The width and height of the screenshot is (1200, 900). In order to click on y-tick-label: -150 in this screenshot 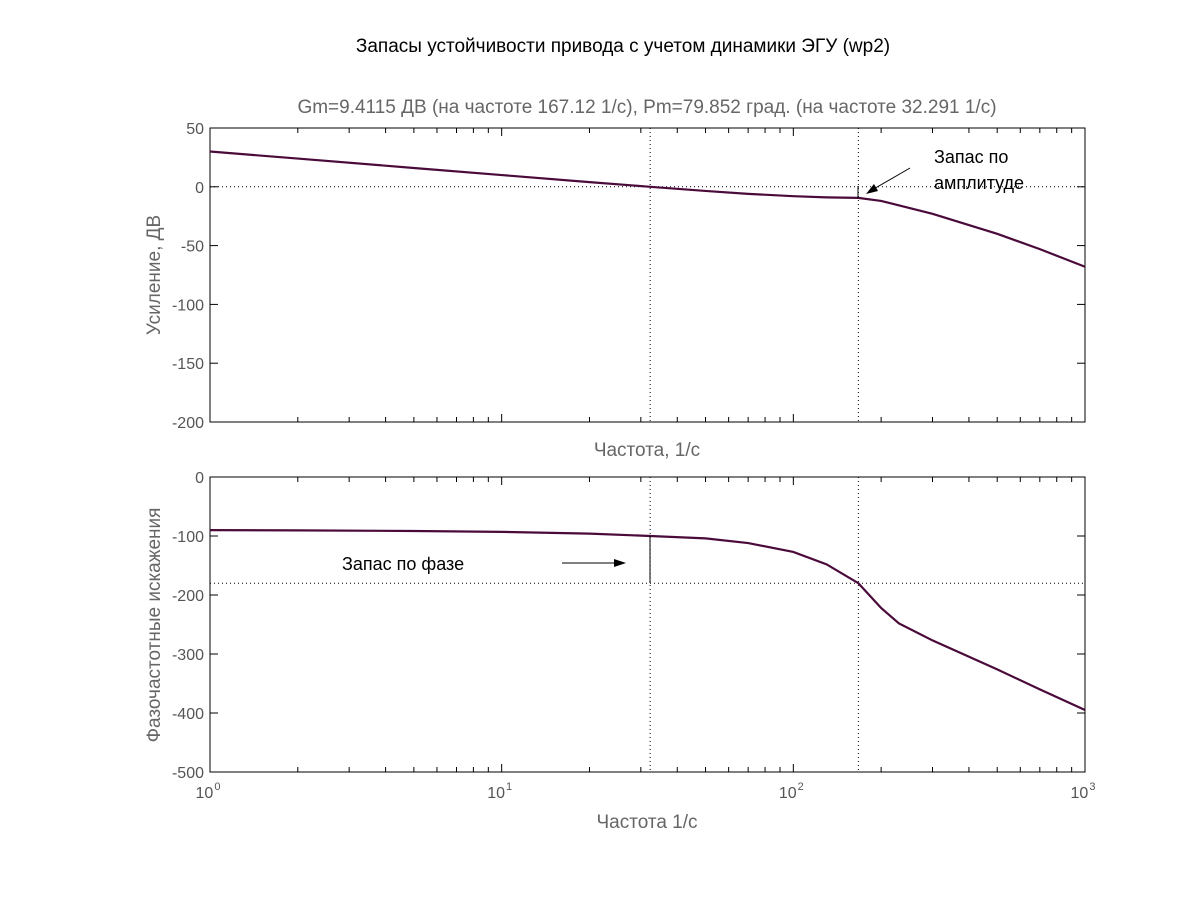, I will do `click(188, 364)`.